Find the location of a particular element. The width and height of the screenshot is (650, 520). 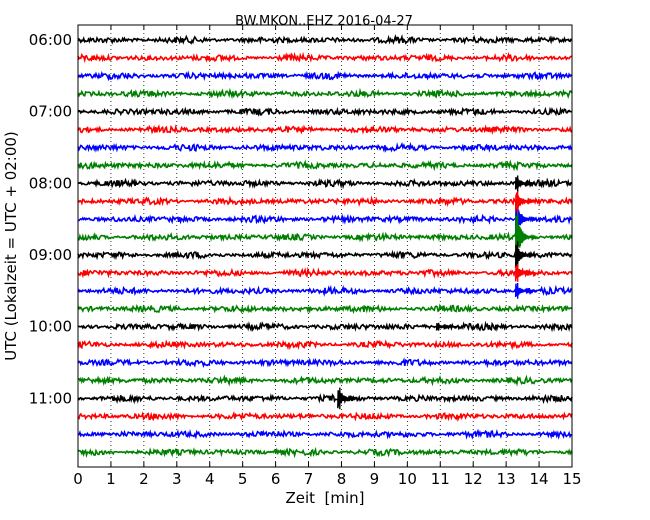

y-tick-label: 11:00 is located at coordinates (50, 398).